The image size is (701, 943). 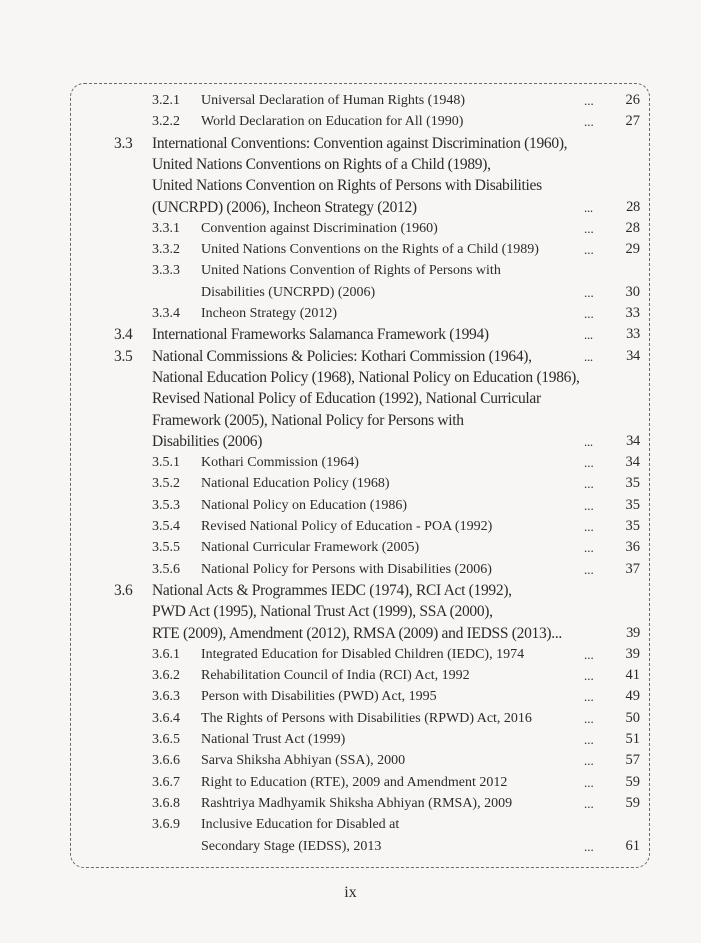 I want to click on page-number: 36, so click(x=633, y=547).